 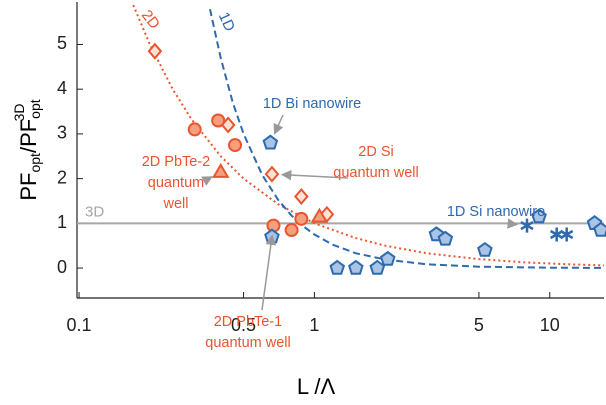 I want to click on y-tick-label: 3, so click(x=62, y=133).